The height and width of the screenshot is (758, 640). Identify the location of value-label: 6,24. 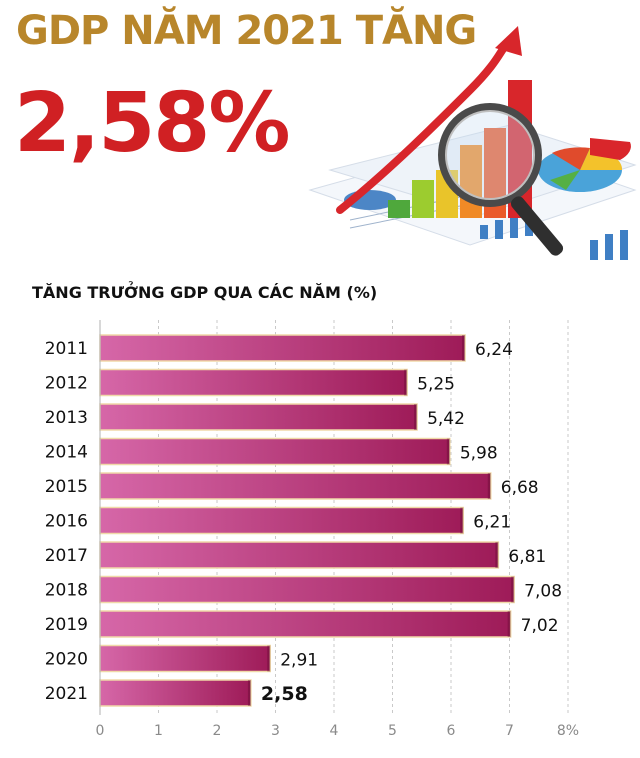
(494, 350).